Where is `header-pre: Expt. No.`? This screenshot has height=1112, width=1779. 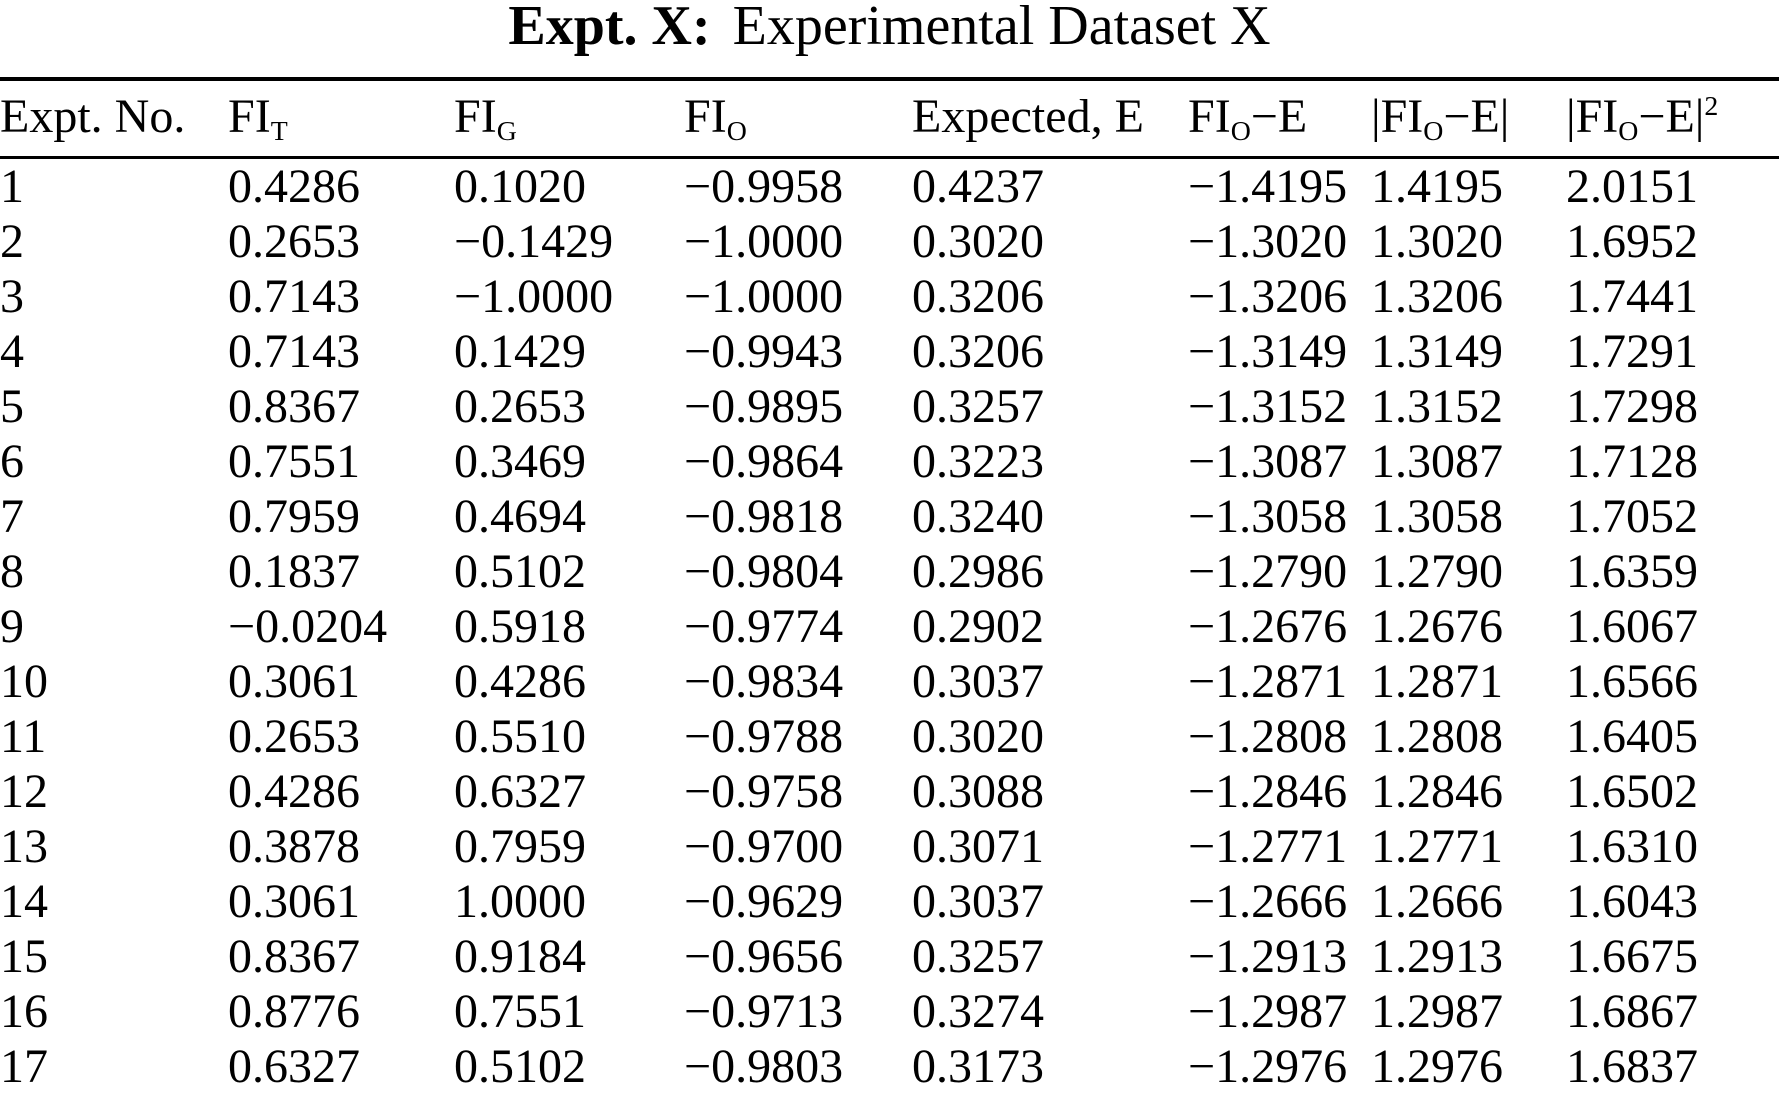 header-pre: Expt. No. is located at coordinates (93, 117).